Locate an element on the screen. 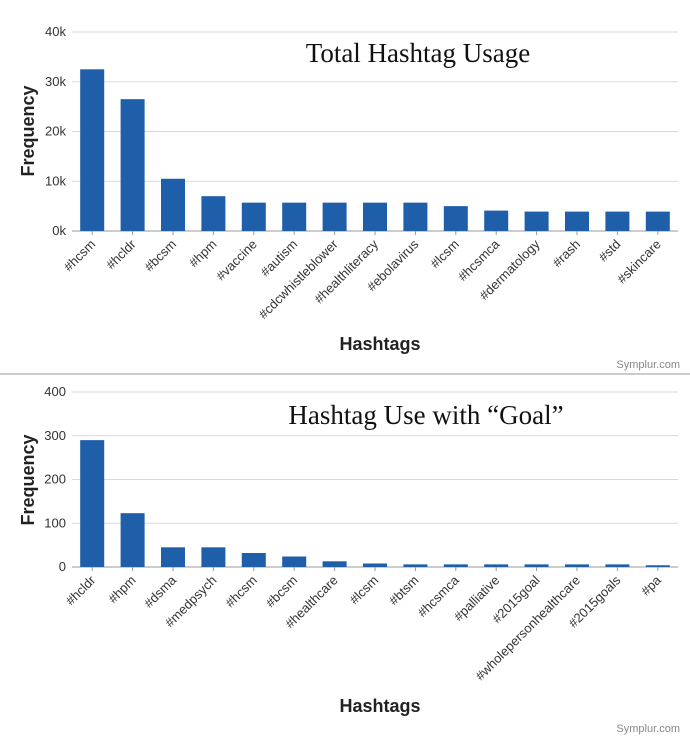 Image resolution: width=690 pixels, height=737 pixels. bar-cdcwhistleblower is located at coordinates (334, 216).